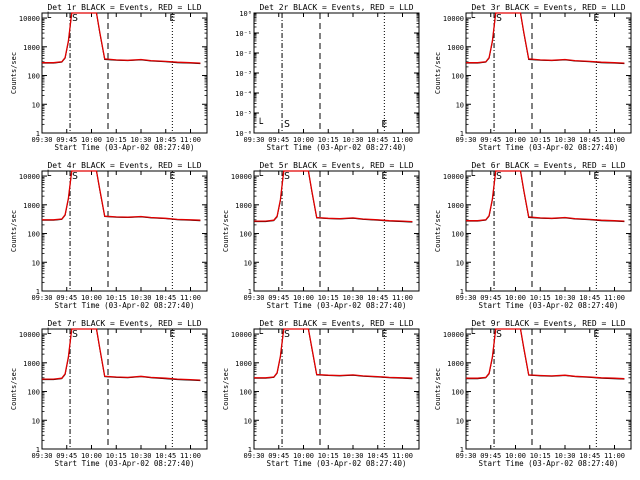 Image resolution: width=640 pixels, height=480 pixels. Describe the element at coordinates (548, 165) in the screenshot. I see `chart-title: Det 6r BLACK = Events, RED = LLD` at that location.